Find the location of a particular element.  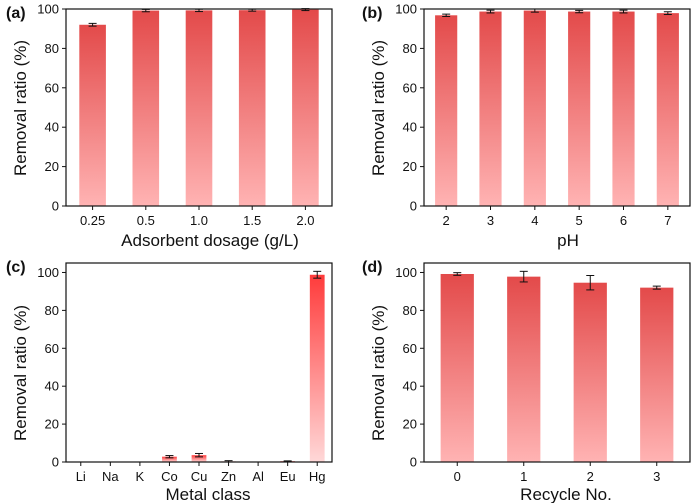

x-tick-label: Cu is located at coordinates (199, 476).